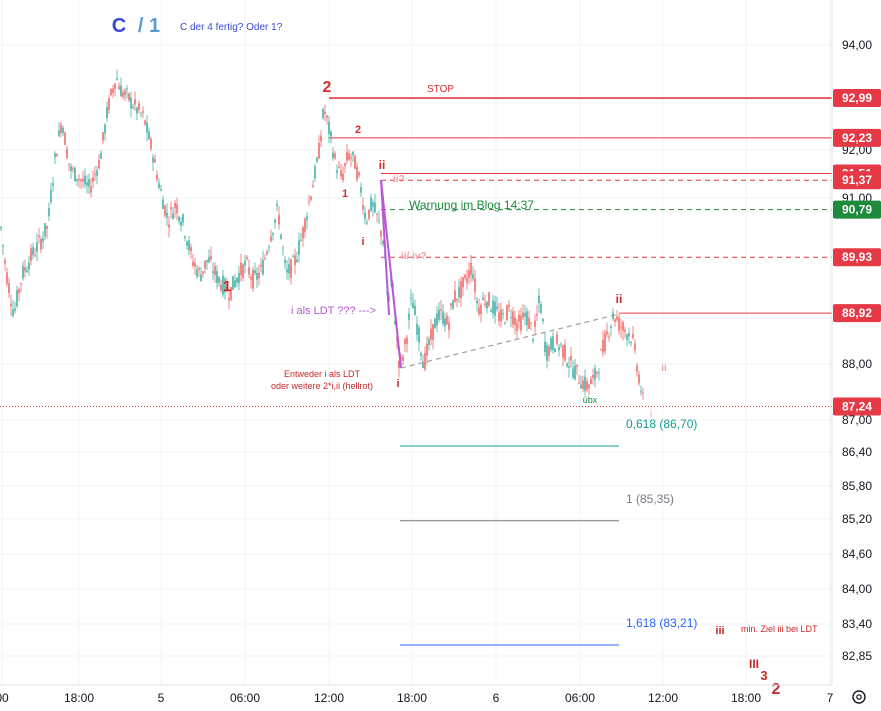 This screenshot has width=881, height=711. I want to click on wave-annotation: ii/ iv?, so click(414, 256).